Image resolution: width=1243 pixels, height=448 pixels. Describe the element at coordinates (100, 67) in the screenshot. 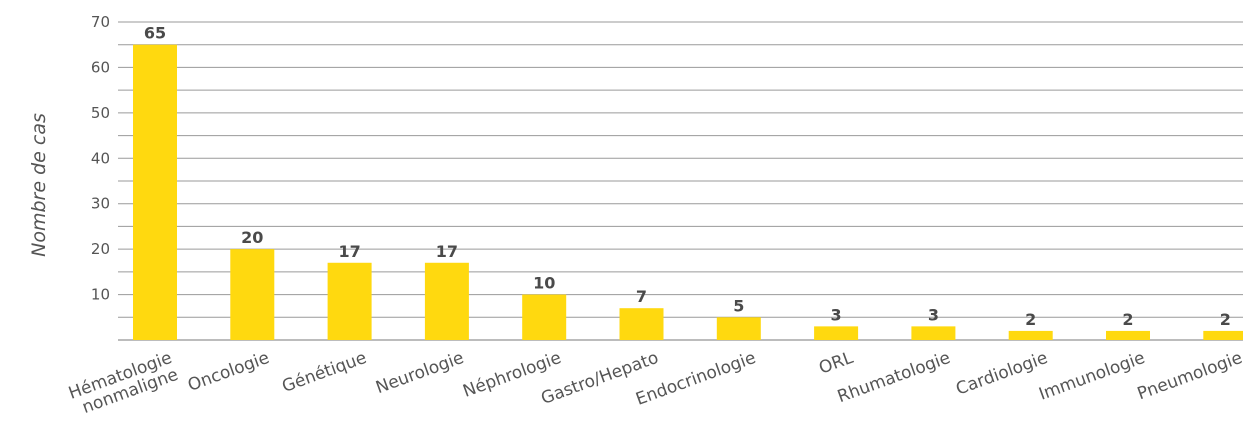

I see `y-tick-label: 60` at that location.